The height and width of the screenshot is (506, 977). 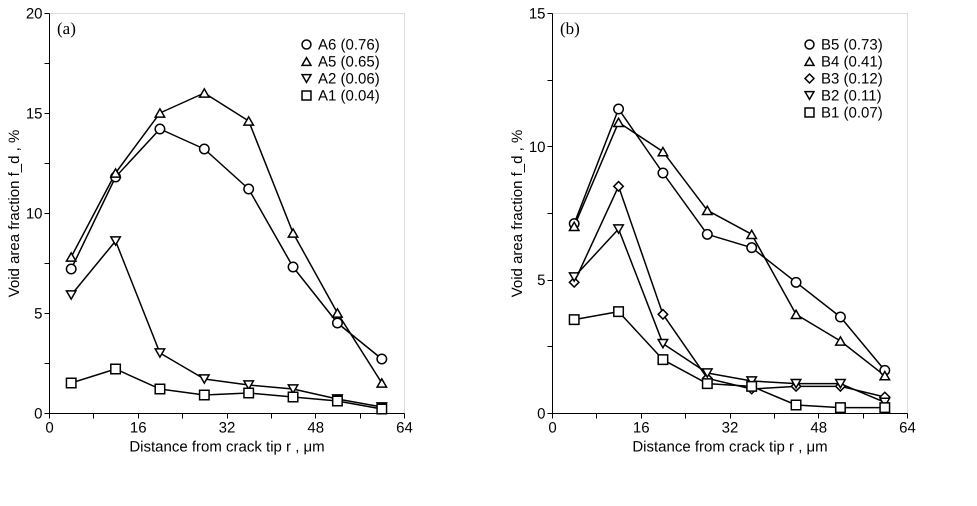 What do you see at coordinates (349, 45) in the screenshot?
I see `legend-label: A6 (0.76)` at bounding box center [349, 45].